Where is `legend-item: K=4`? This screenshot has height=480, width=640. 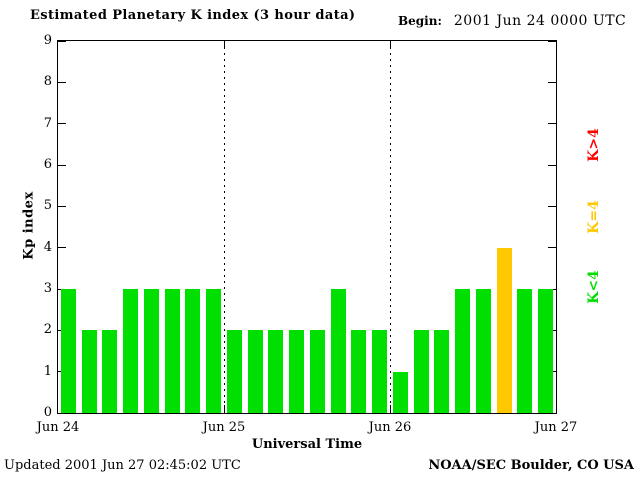
legend-item: K=4 is located at coordinates (594, 217).